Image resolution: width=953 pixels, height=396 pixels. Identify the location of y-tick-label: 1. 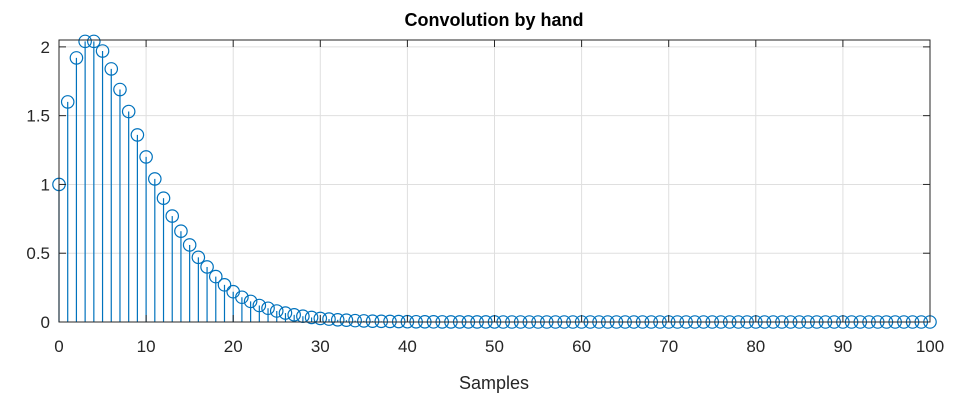
(45, 184).